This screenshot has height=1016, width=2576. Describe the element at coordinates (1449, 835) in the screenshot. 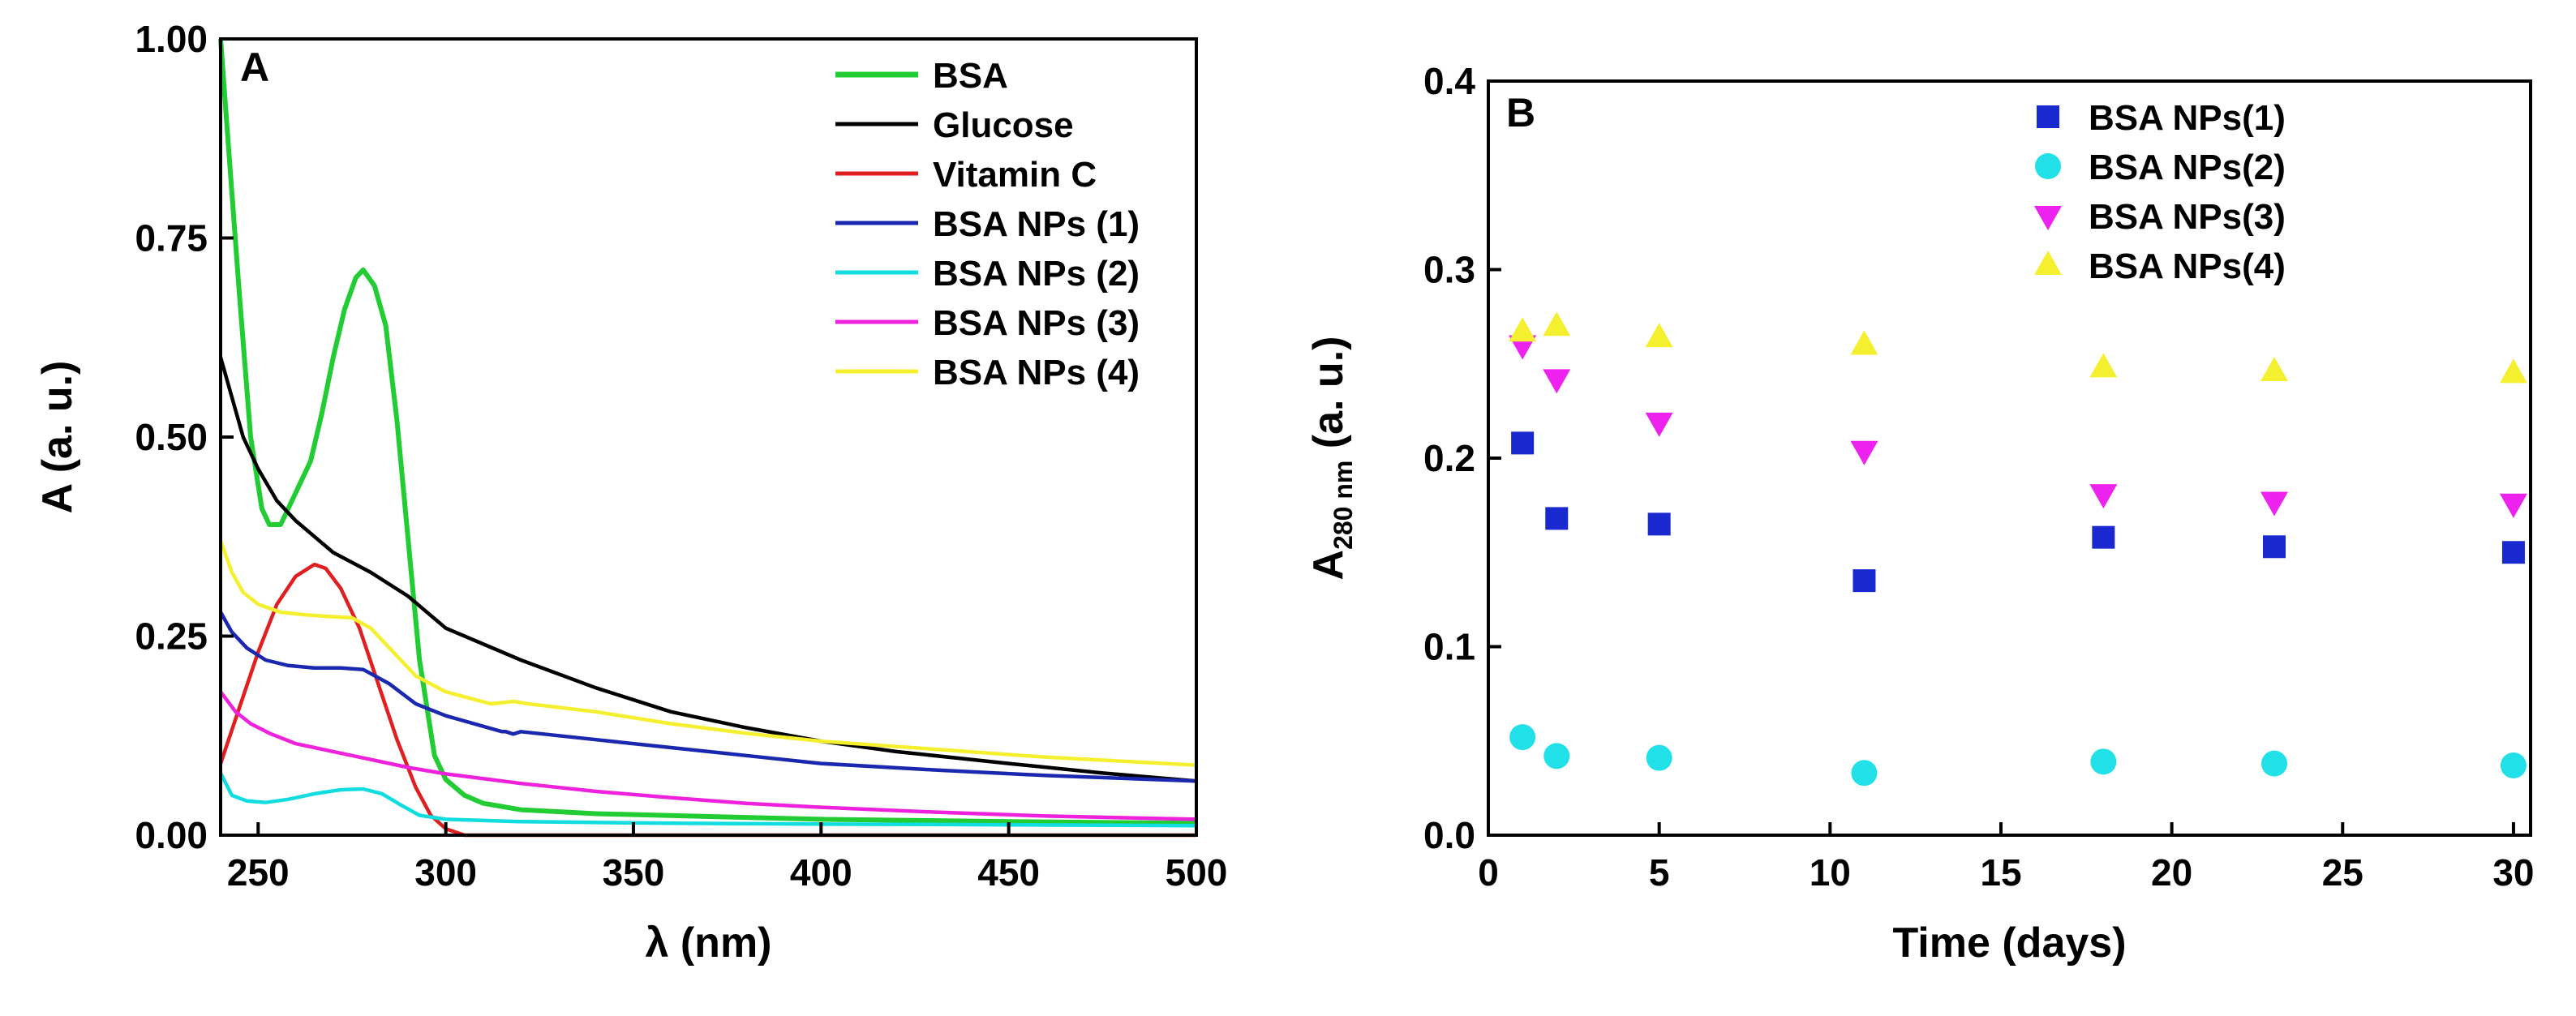

I see `y-tick-label: 0.0` at that location.